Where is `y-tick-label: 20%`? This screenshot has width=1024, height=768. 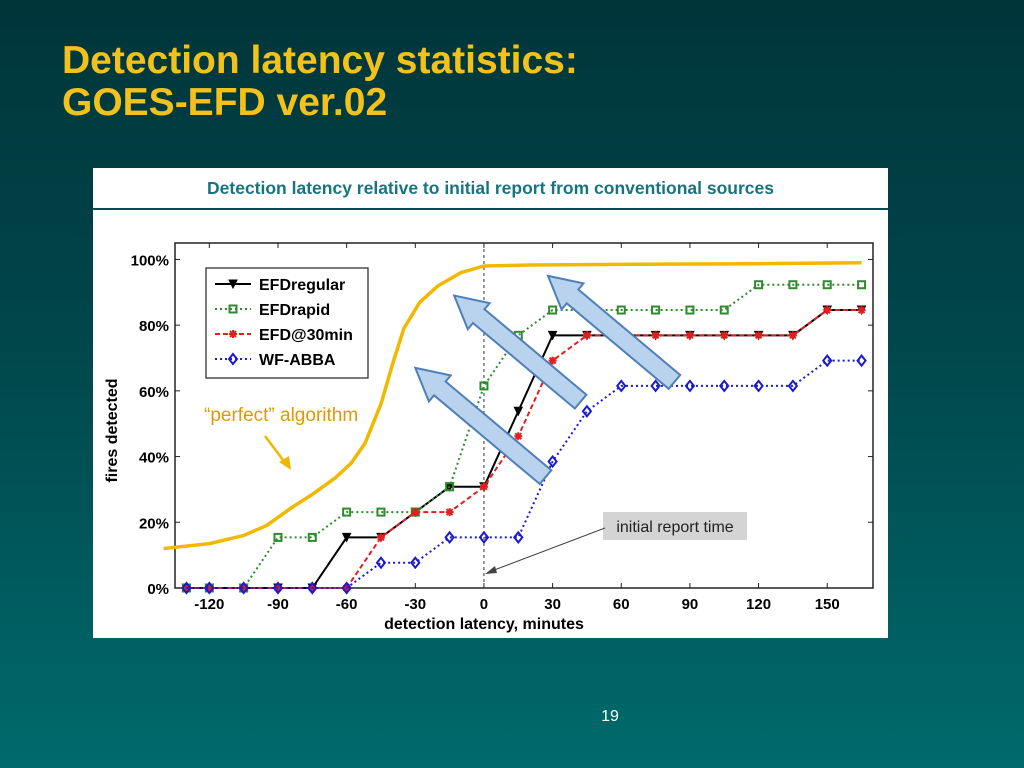
y-tick-label: 20% is located at coordinates (154, 523).